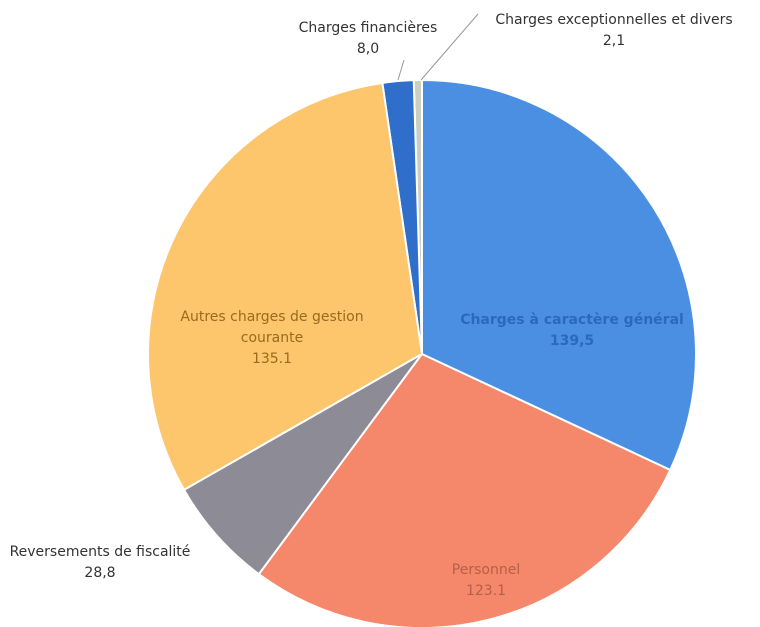 The image size is (760, 627). Describe the element at coordinates (368, 28) in the screenshot. I see `category-label: Charges financières` at that location.